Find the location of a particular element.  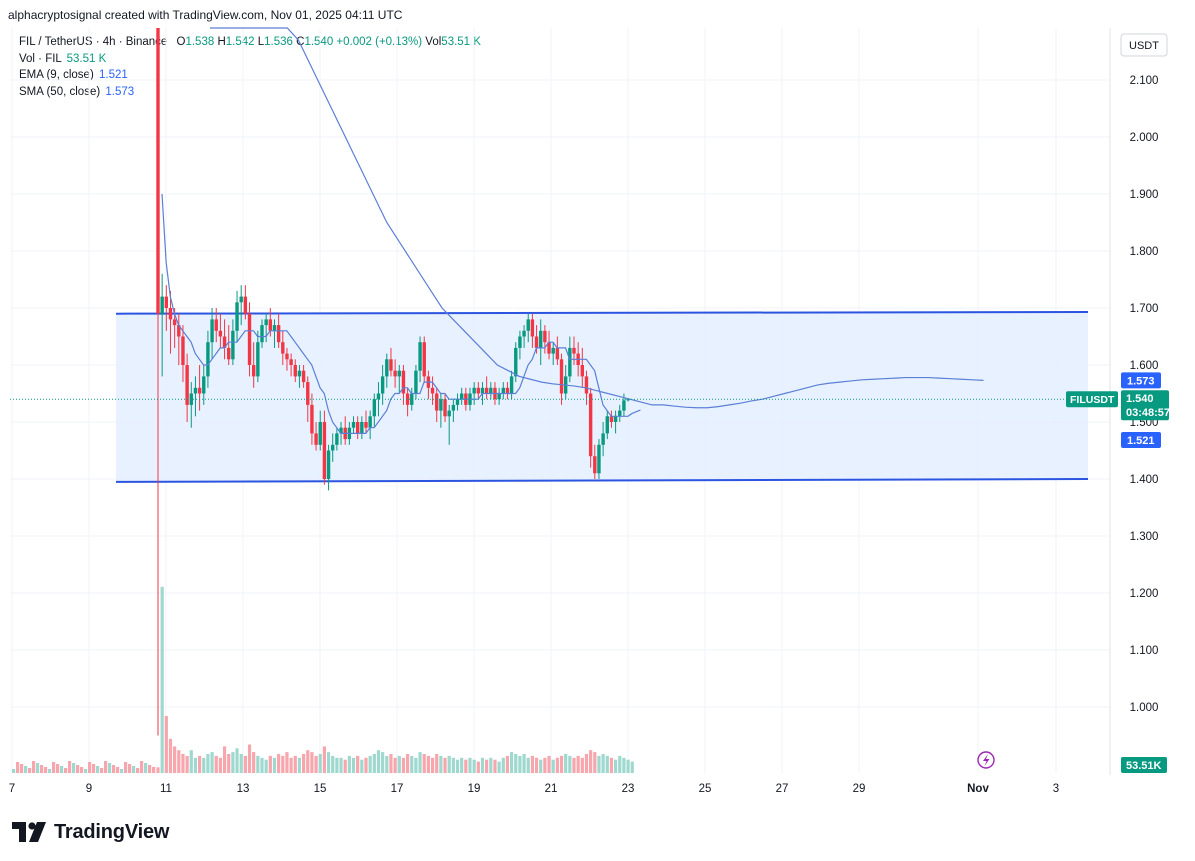

channel-upper-line is located at coordinates (602, 312).